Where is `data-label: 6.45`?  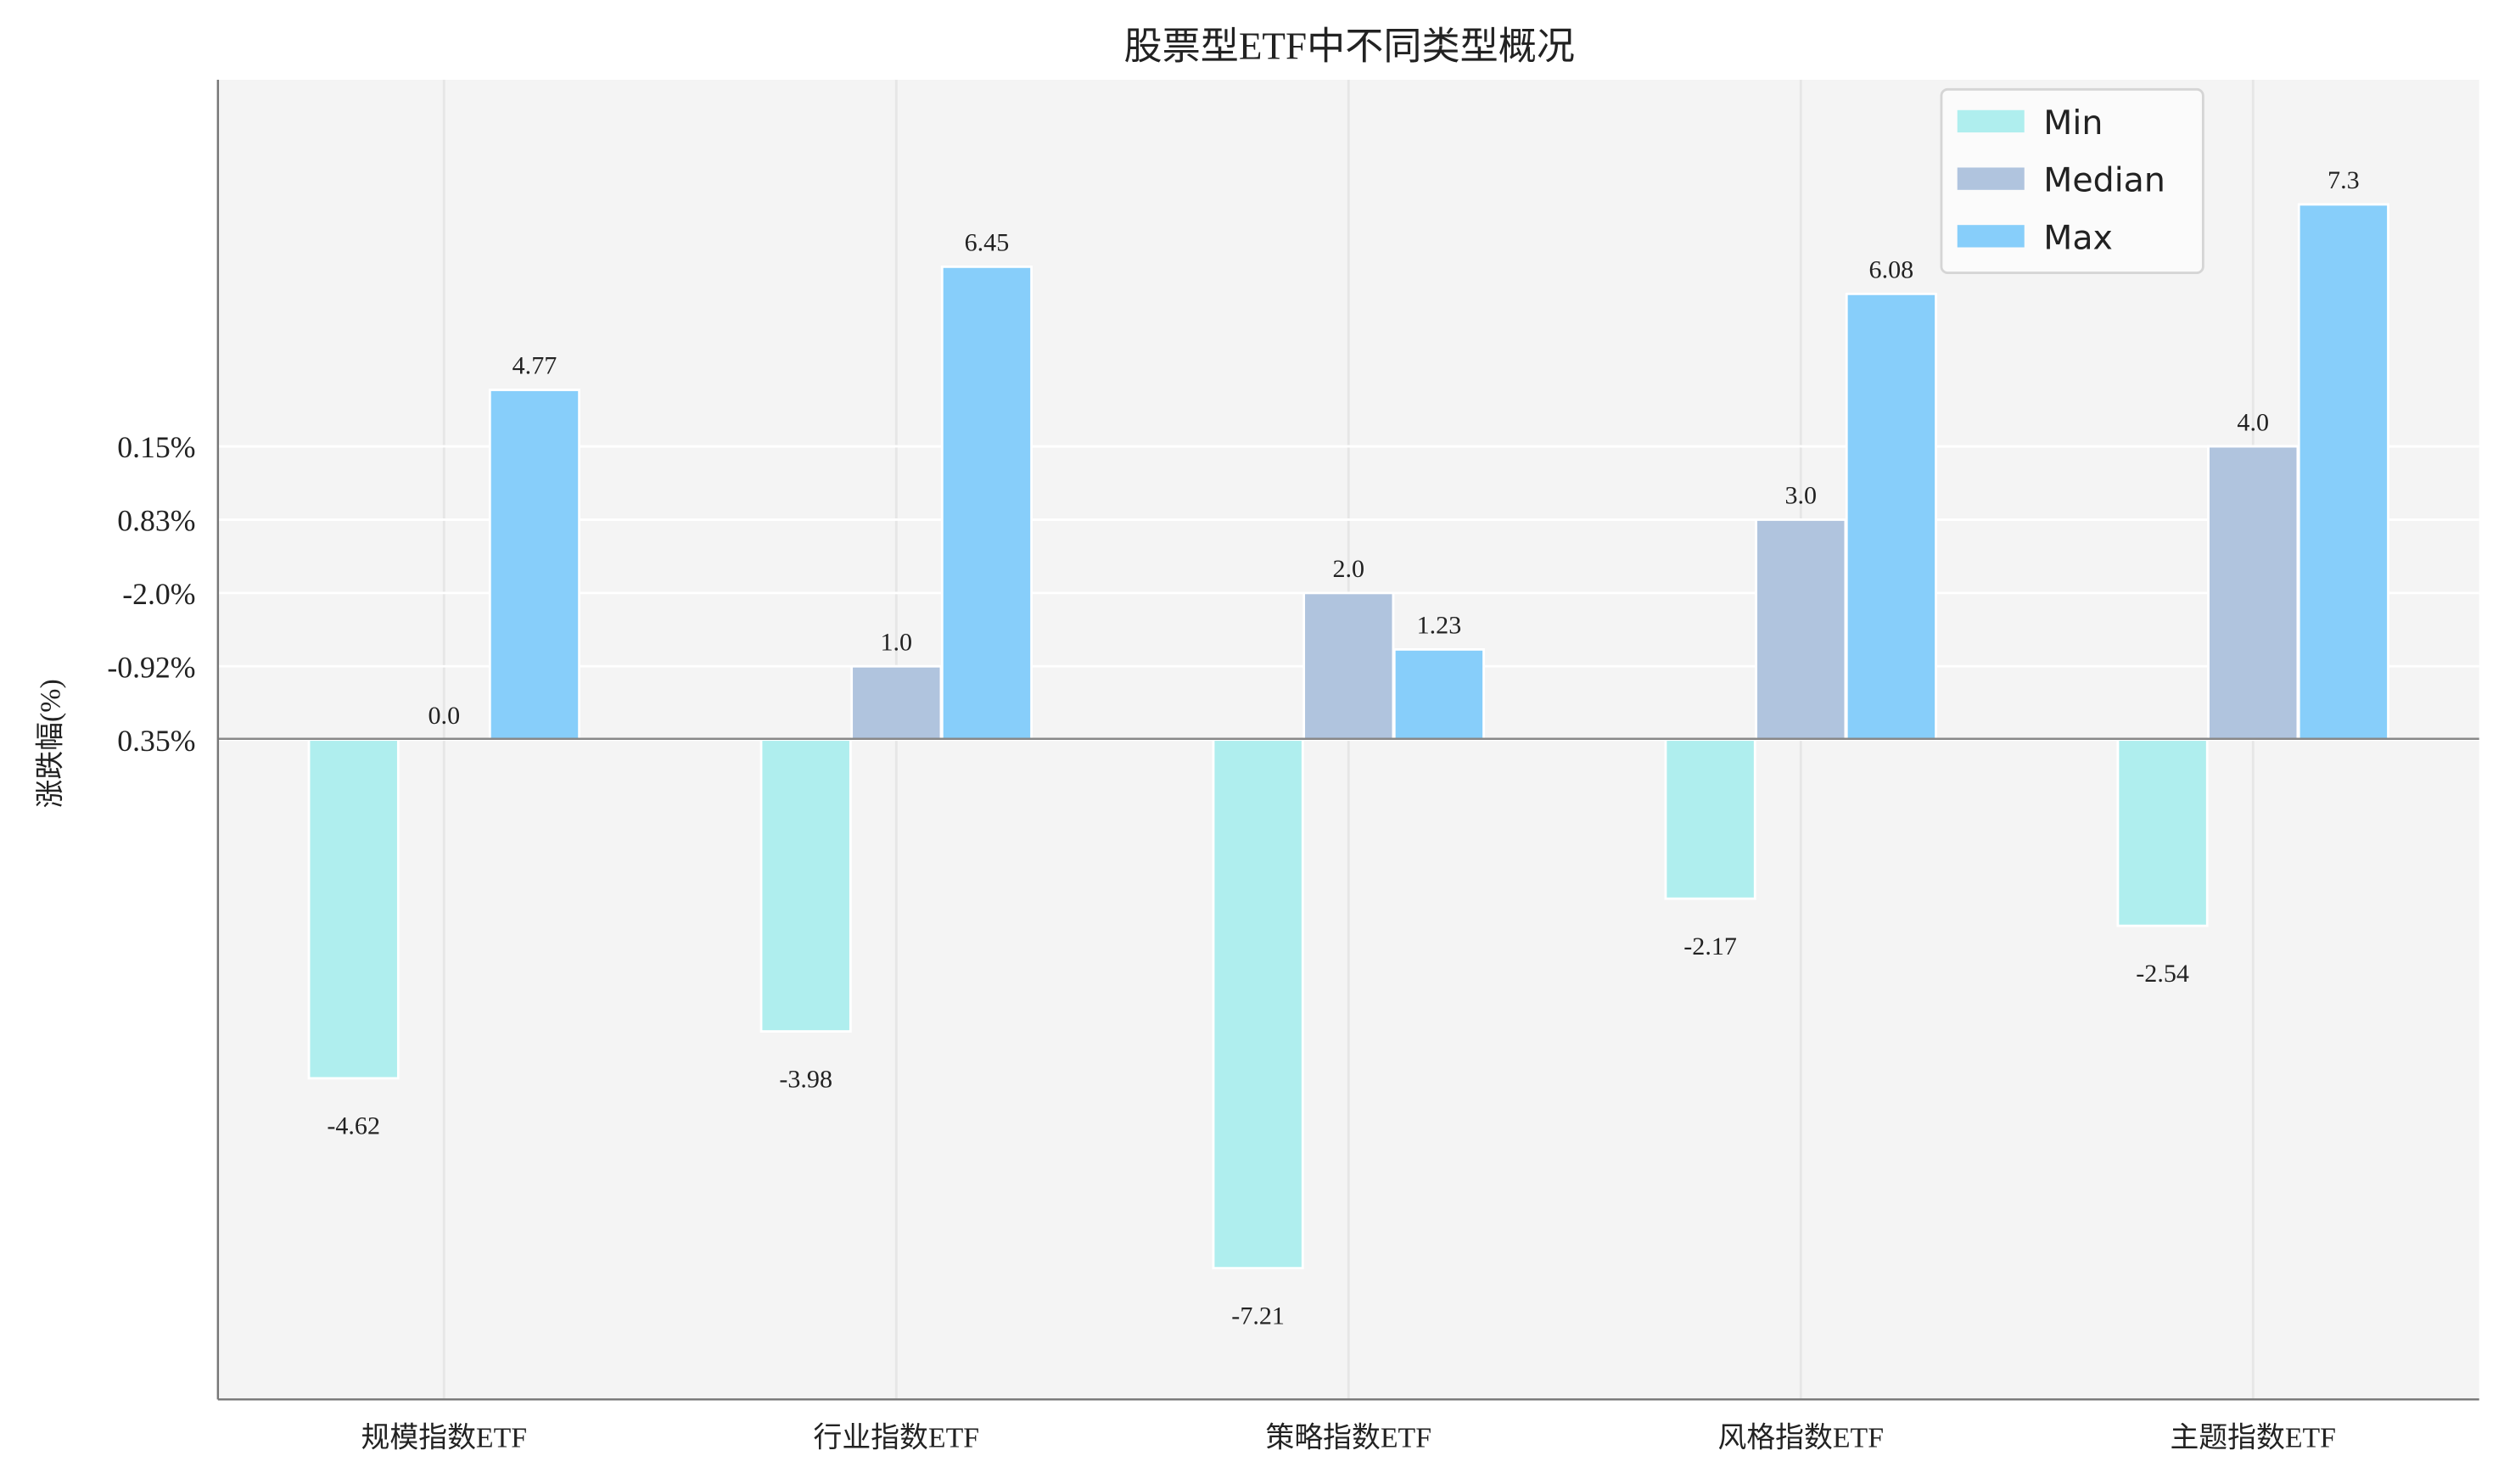 data-label: 6.45 is located at coordinates (987, 243).